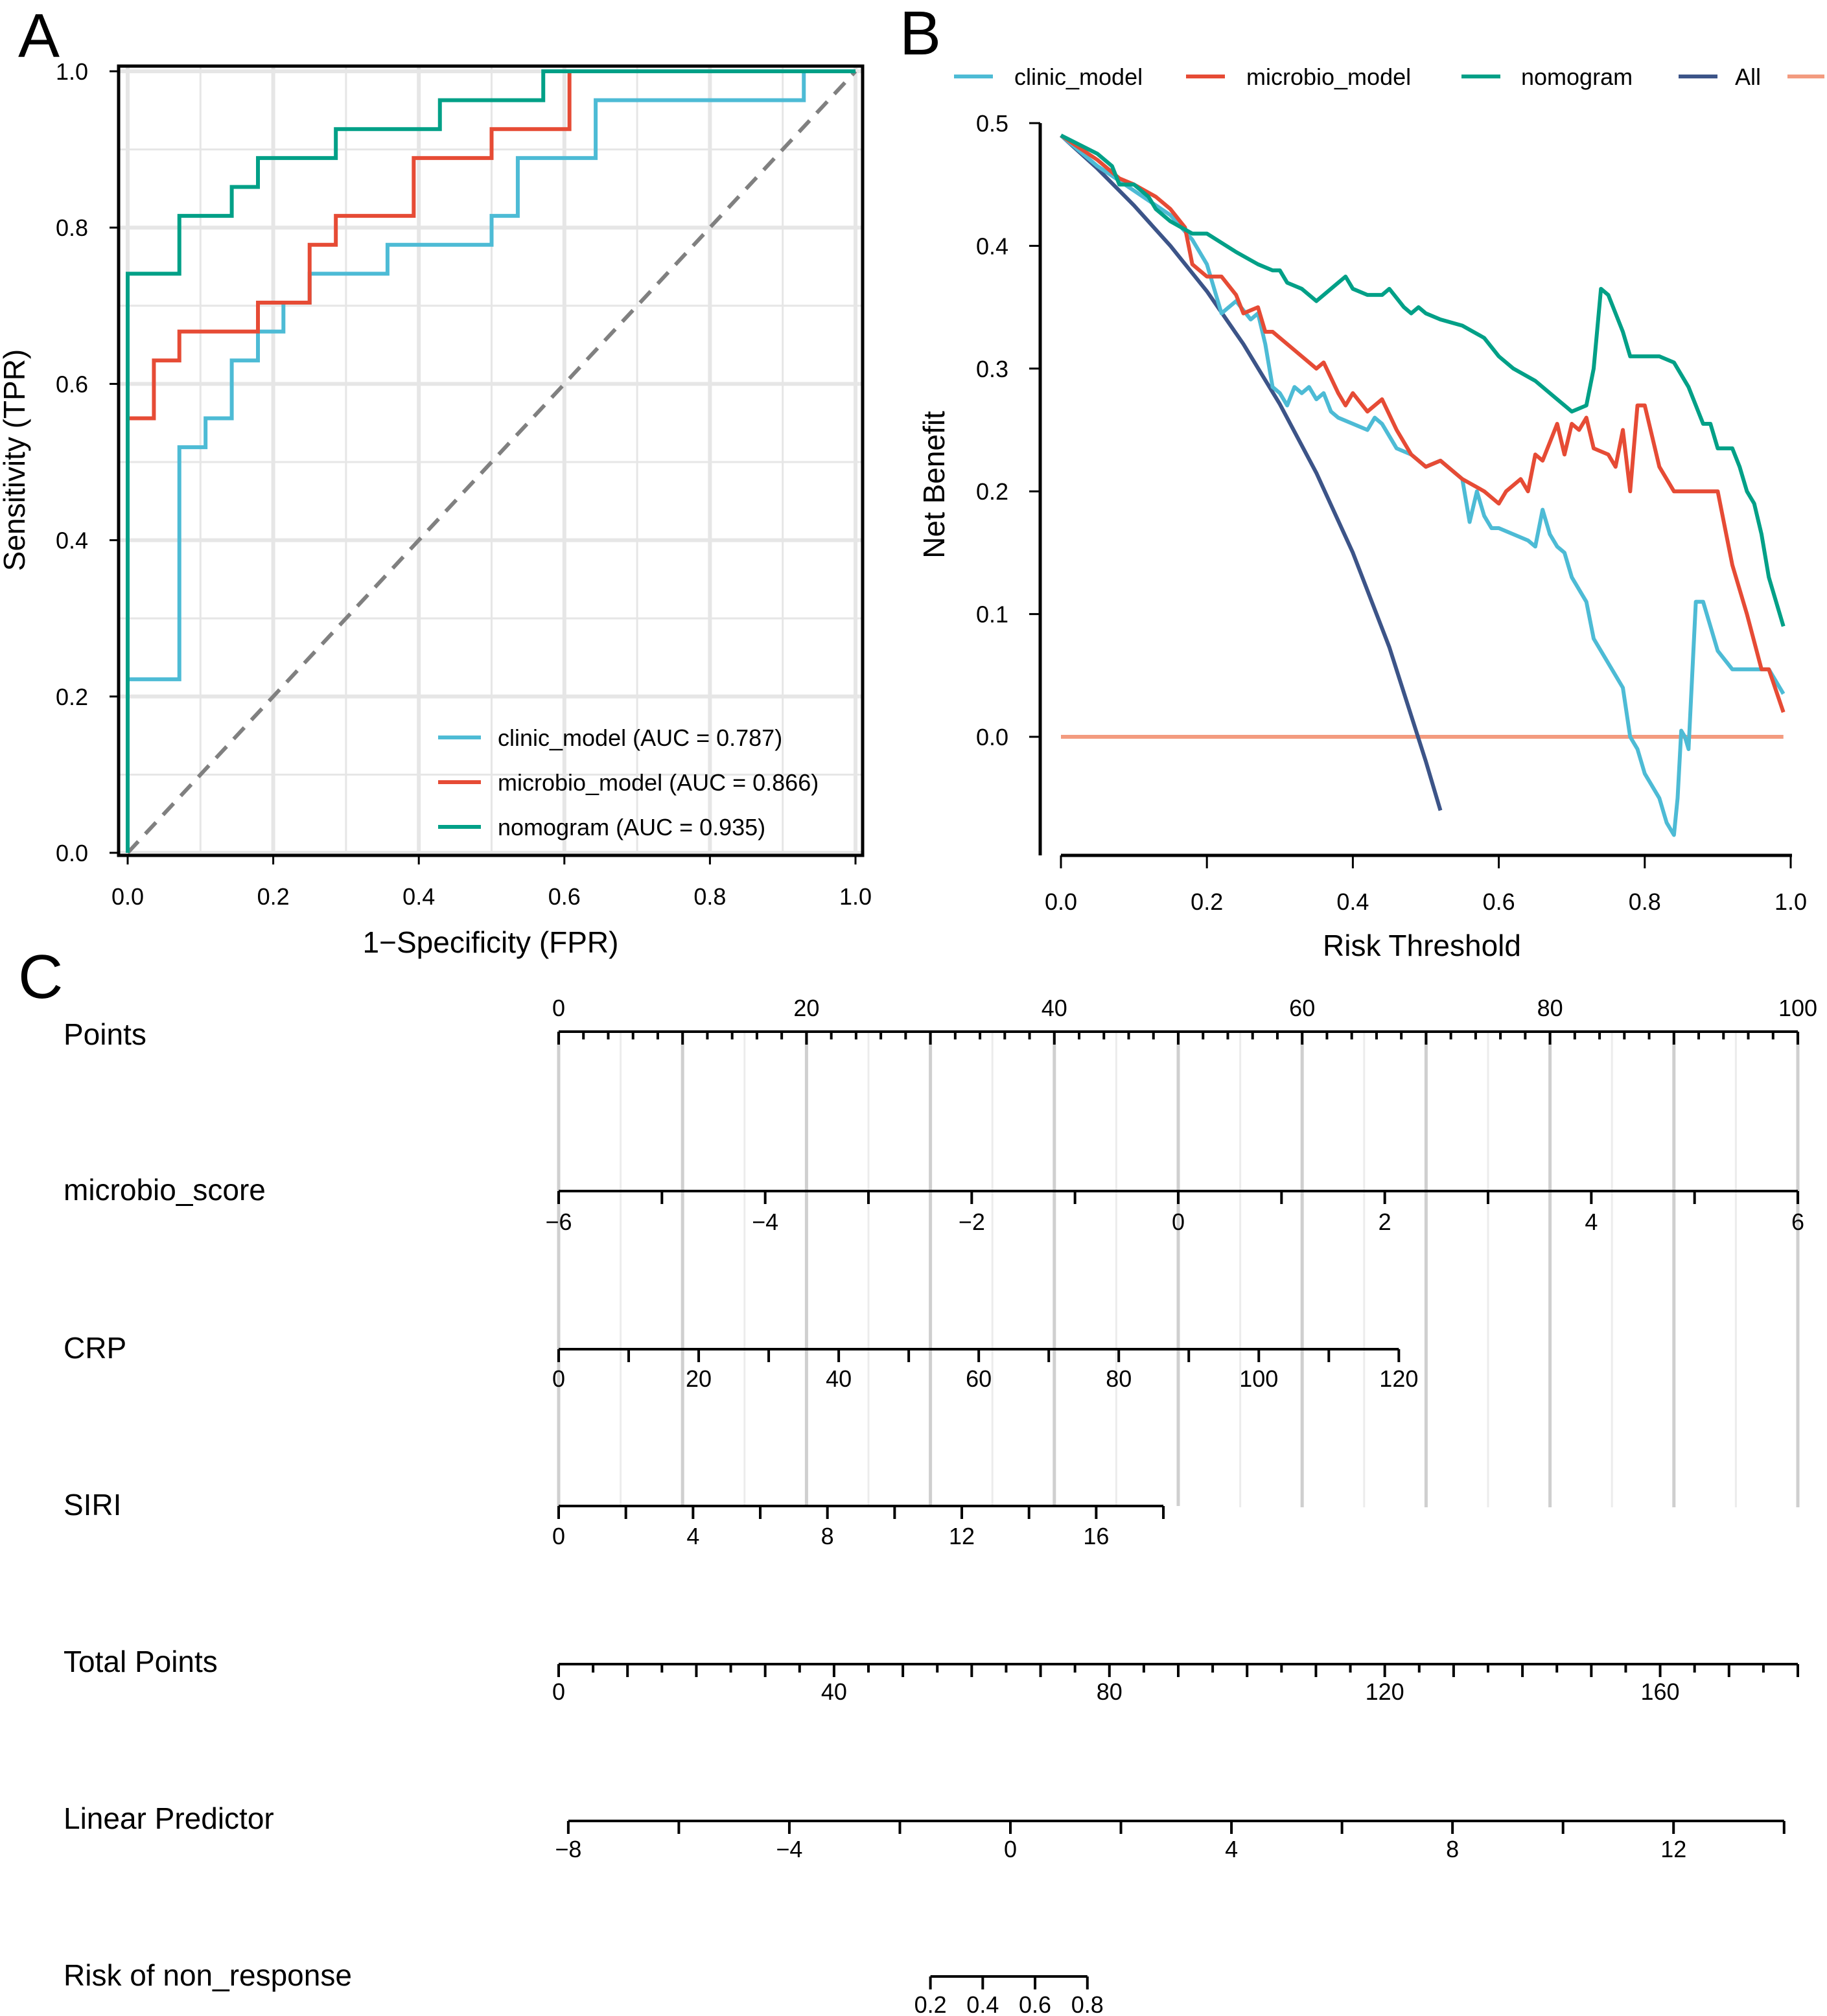 This screenshot has width=1827, height=2016. Describe the element at coordinates (1798, 1008) in the screenshot. I see `nomogram-tick-label: 100` at that location.